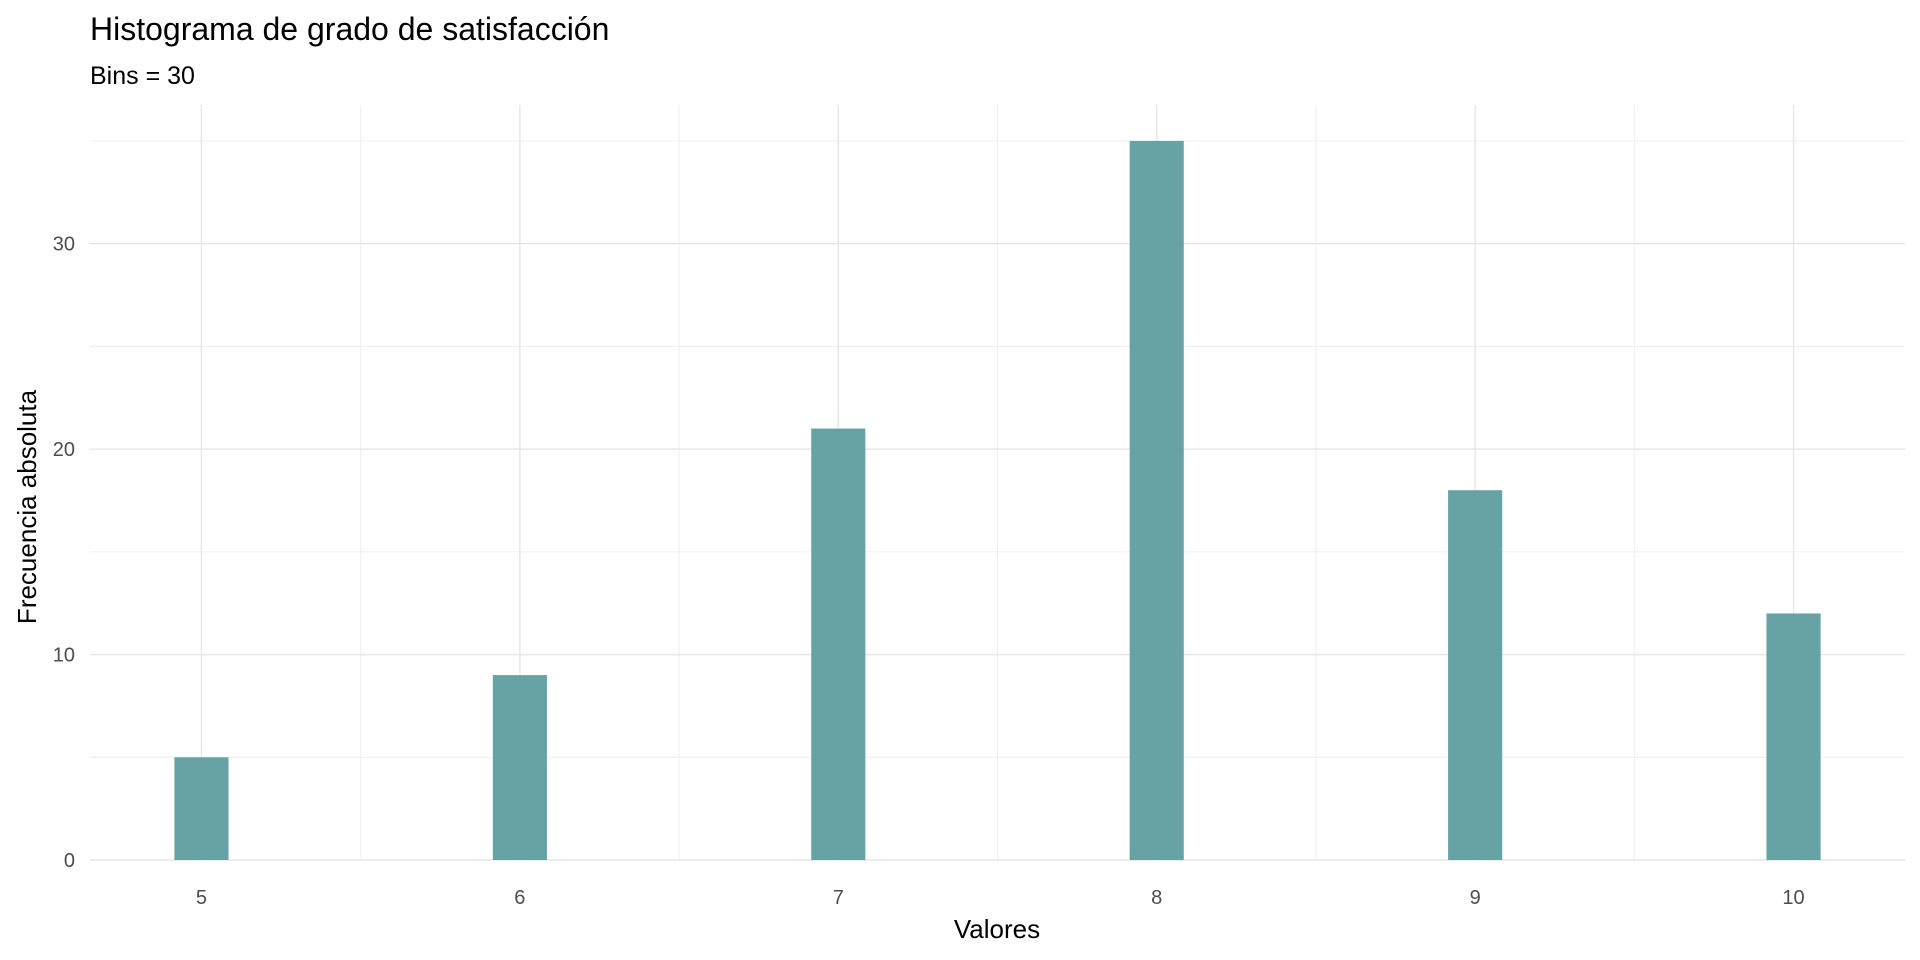  I want to click on x-tick-label: 10, so click(1793, 898).